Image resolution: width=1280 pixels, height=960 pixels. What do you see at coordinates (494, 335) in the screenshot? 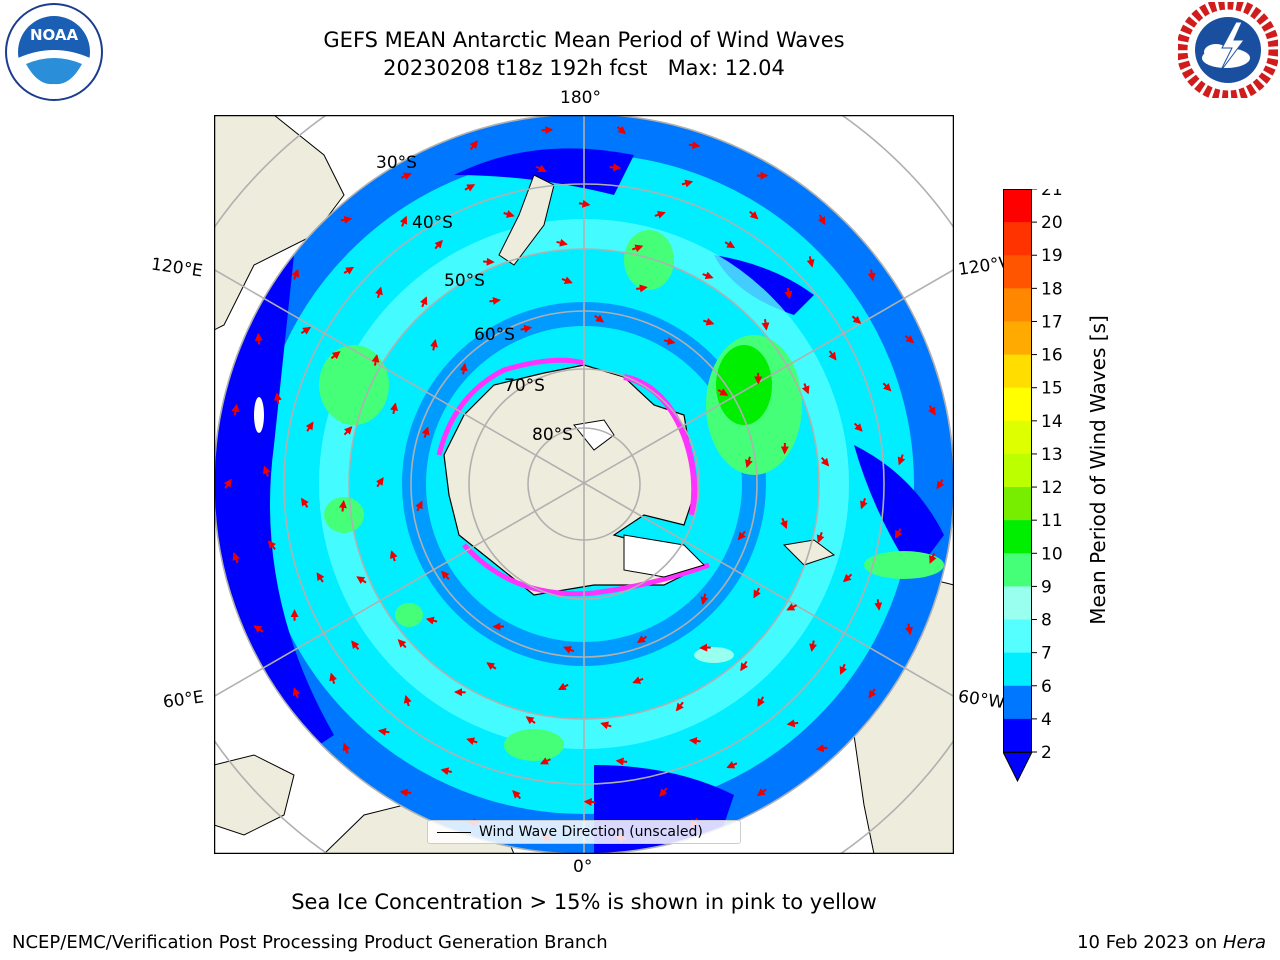
I see `lat-label-60s: 60°S` at bounding box center [494, 335].